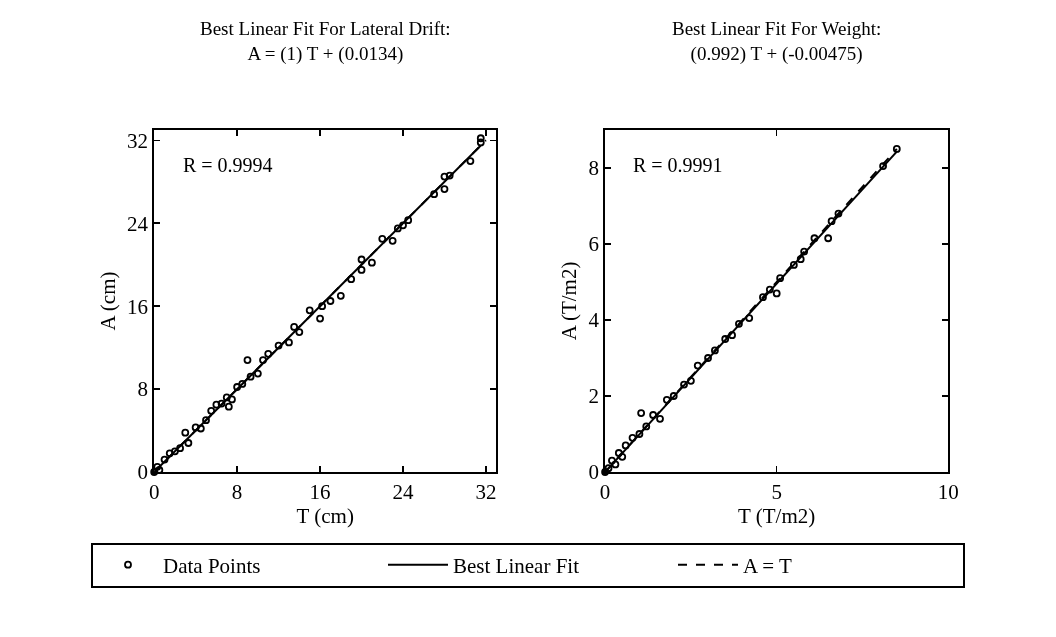  What do you see at coordinates (137, 140) in the screenshot?
I see `y-tick-label: 32` at bounding box center [137, 140].